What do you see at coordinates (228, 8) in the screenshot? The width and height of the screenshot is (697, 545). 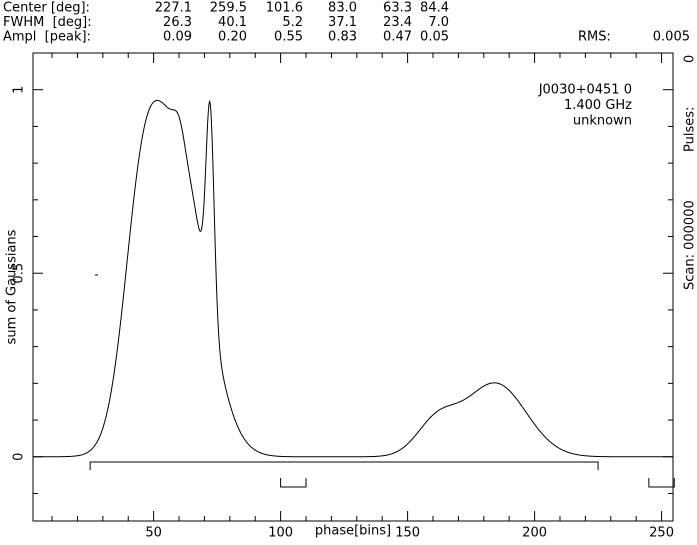 I see `param-value: 259.5` at bounding box center [228, 8].